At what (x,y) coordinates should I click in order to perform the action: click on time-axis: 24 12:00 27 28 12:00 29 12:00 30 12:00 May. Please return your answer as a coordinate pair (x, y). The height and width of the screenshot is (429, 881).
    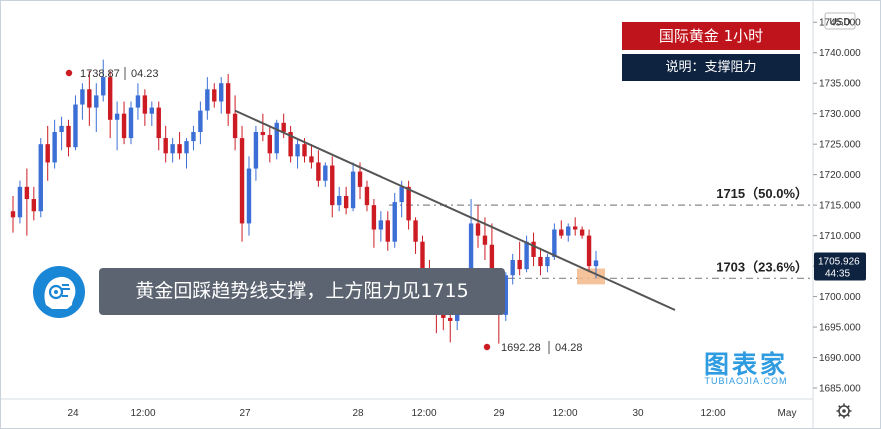
    Looking at the image, I should click on (431, 413).